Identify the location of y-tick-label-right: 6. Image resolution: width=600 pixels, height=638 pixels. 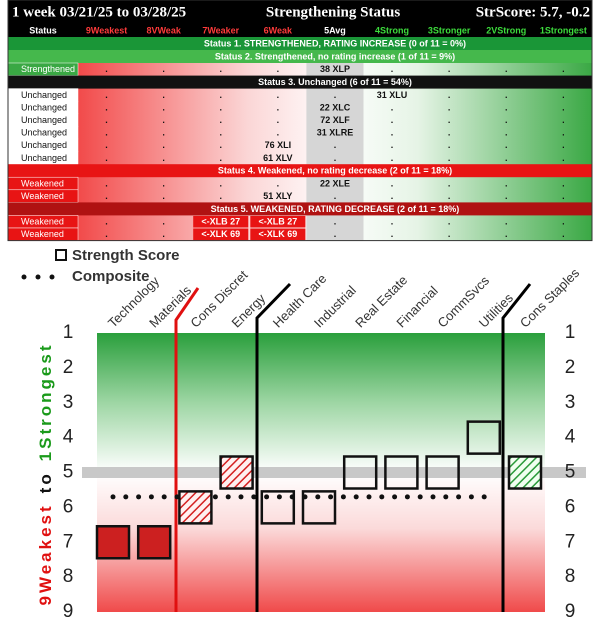
(570, 506).